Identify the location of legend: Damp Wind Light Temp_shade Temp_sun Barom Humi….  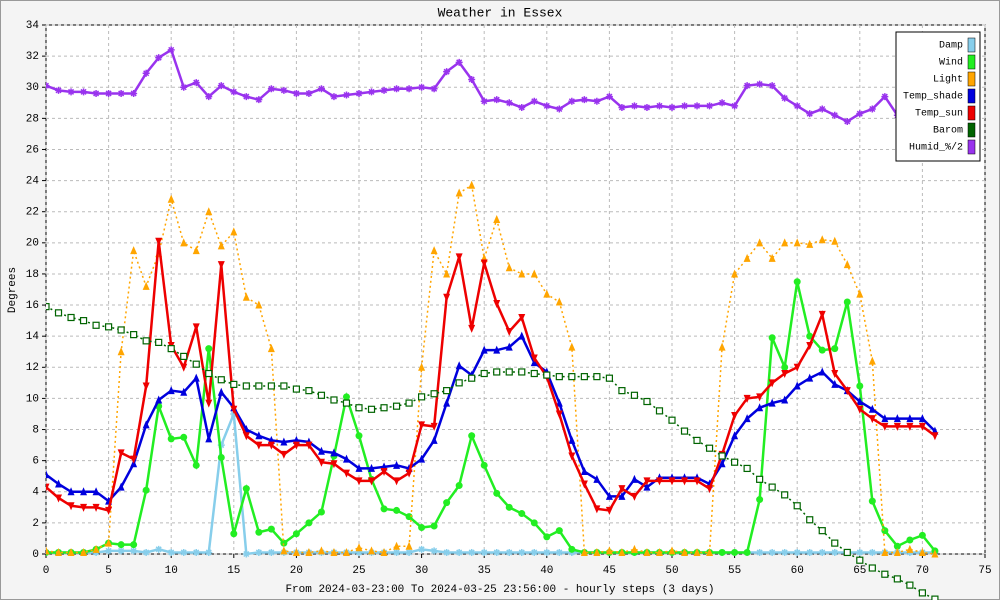
(938, 96).